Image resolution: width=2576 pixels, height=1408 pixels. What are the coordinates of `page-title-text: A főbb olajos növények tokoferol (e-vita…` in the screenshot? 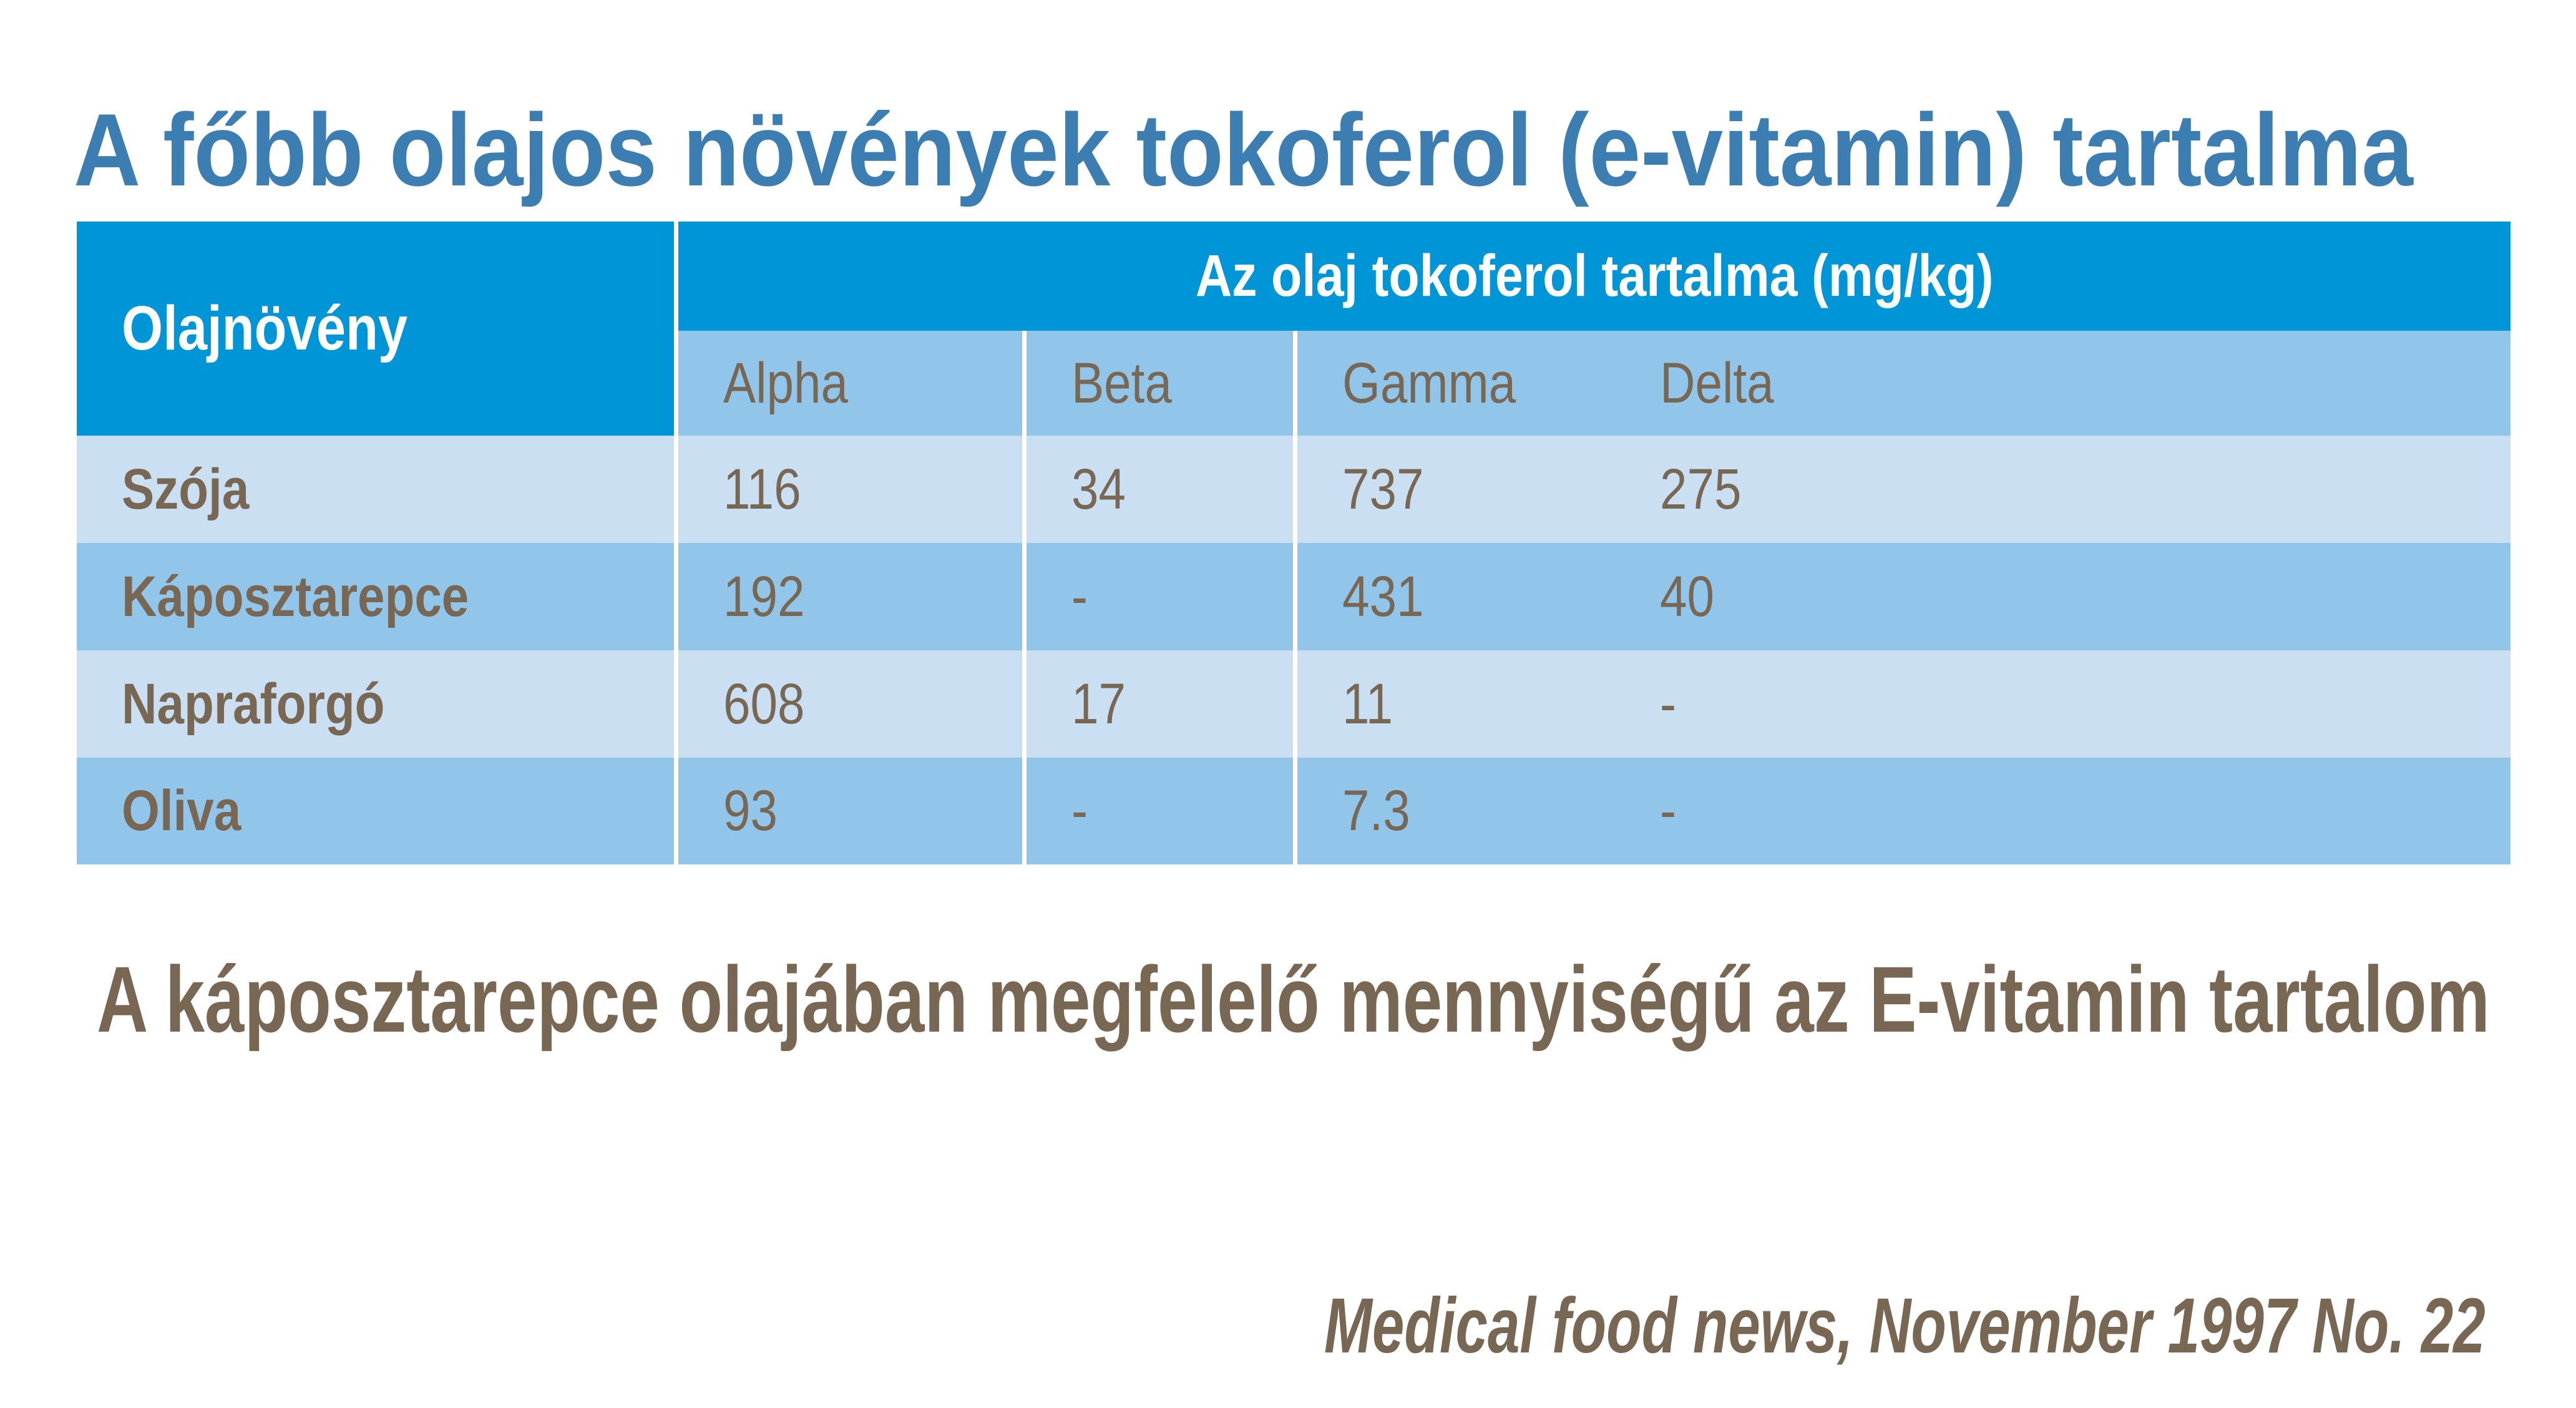 It's located at (1243, 149).